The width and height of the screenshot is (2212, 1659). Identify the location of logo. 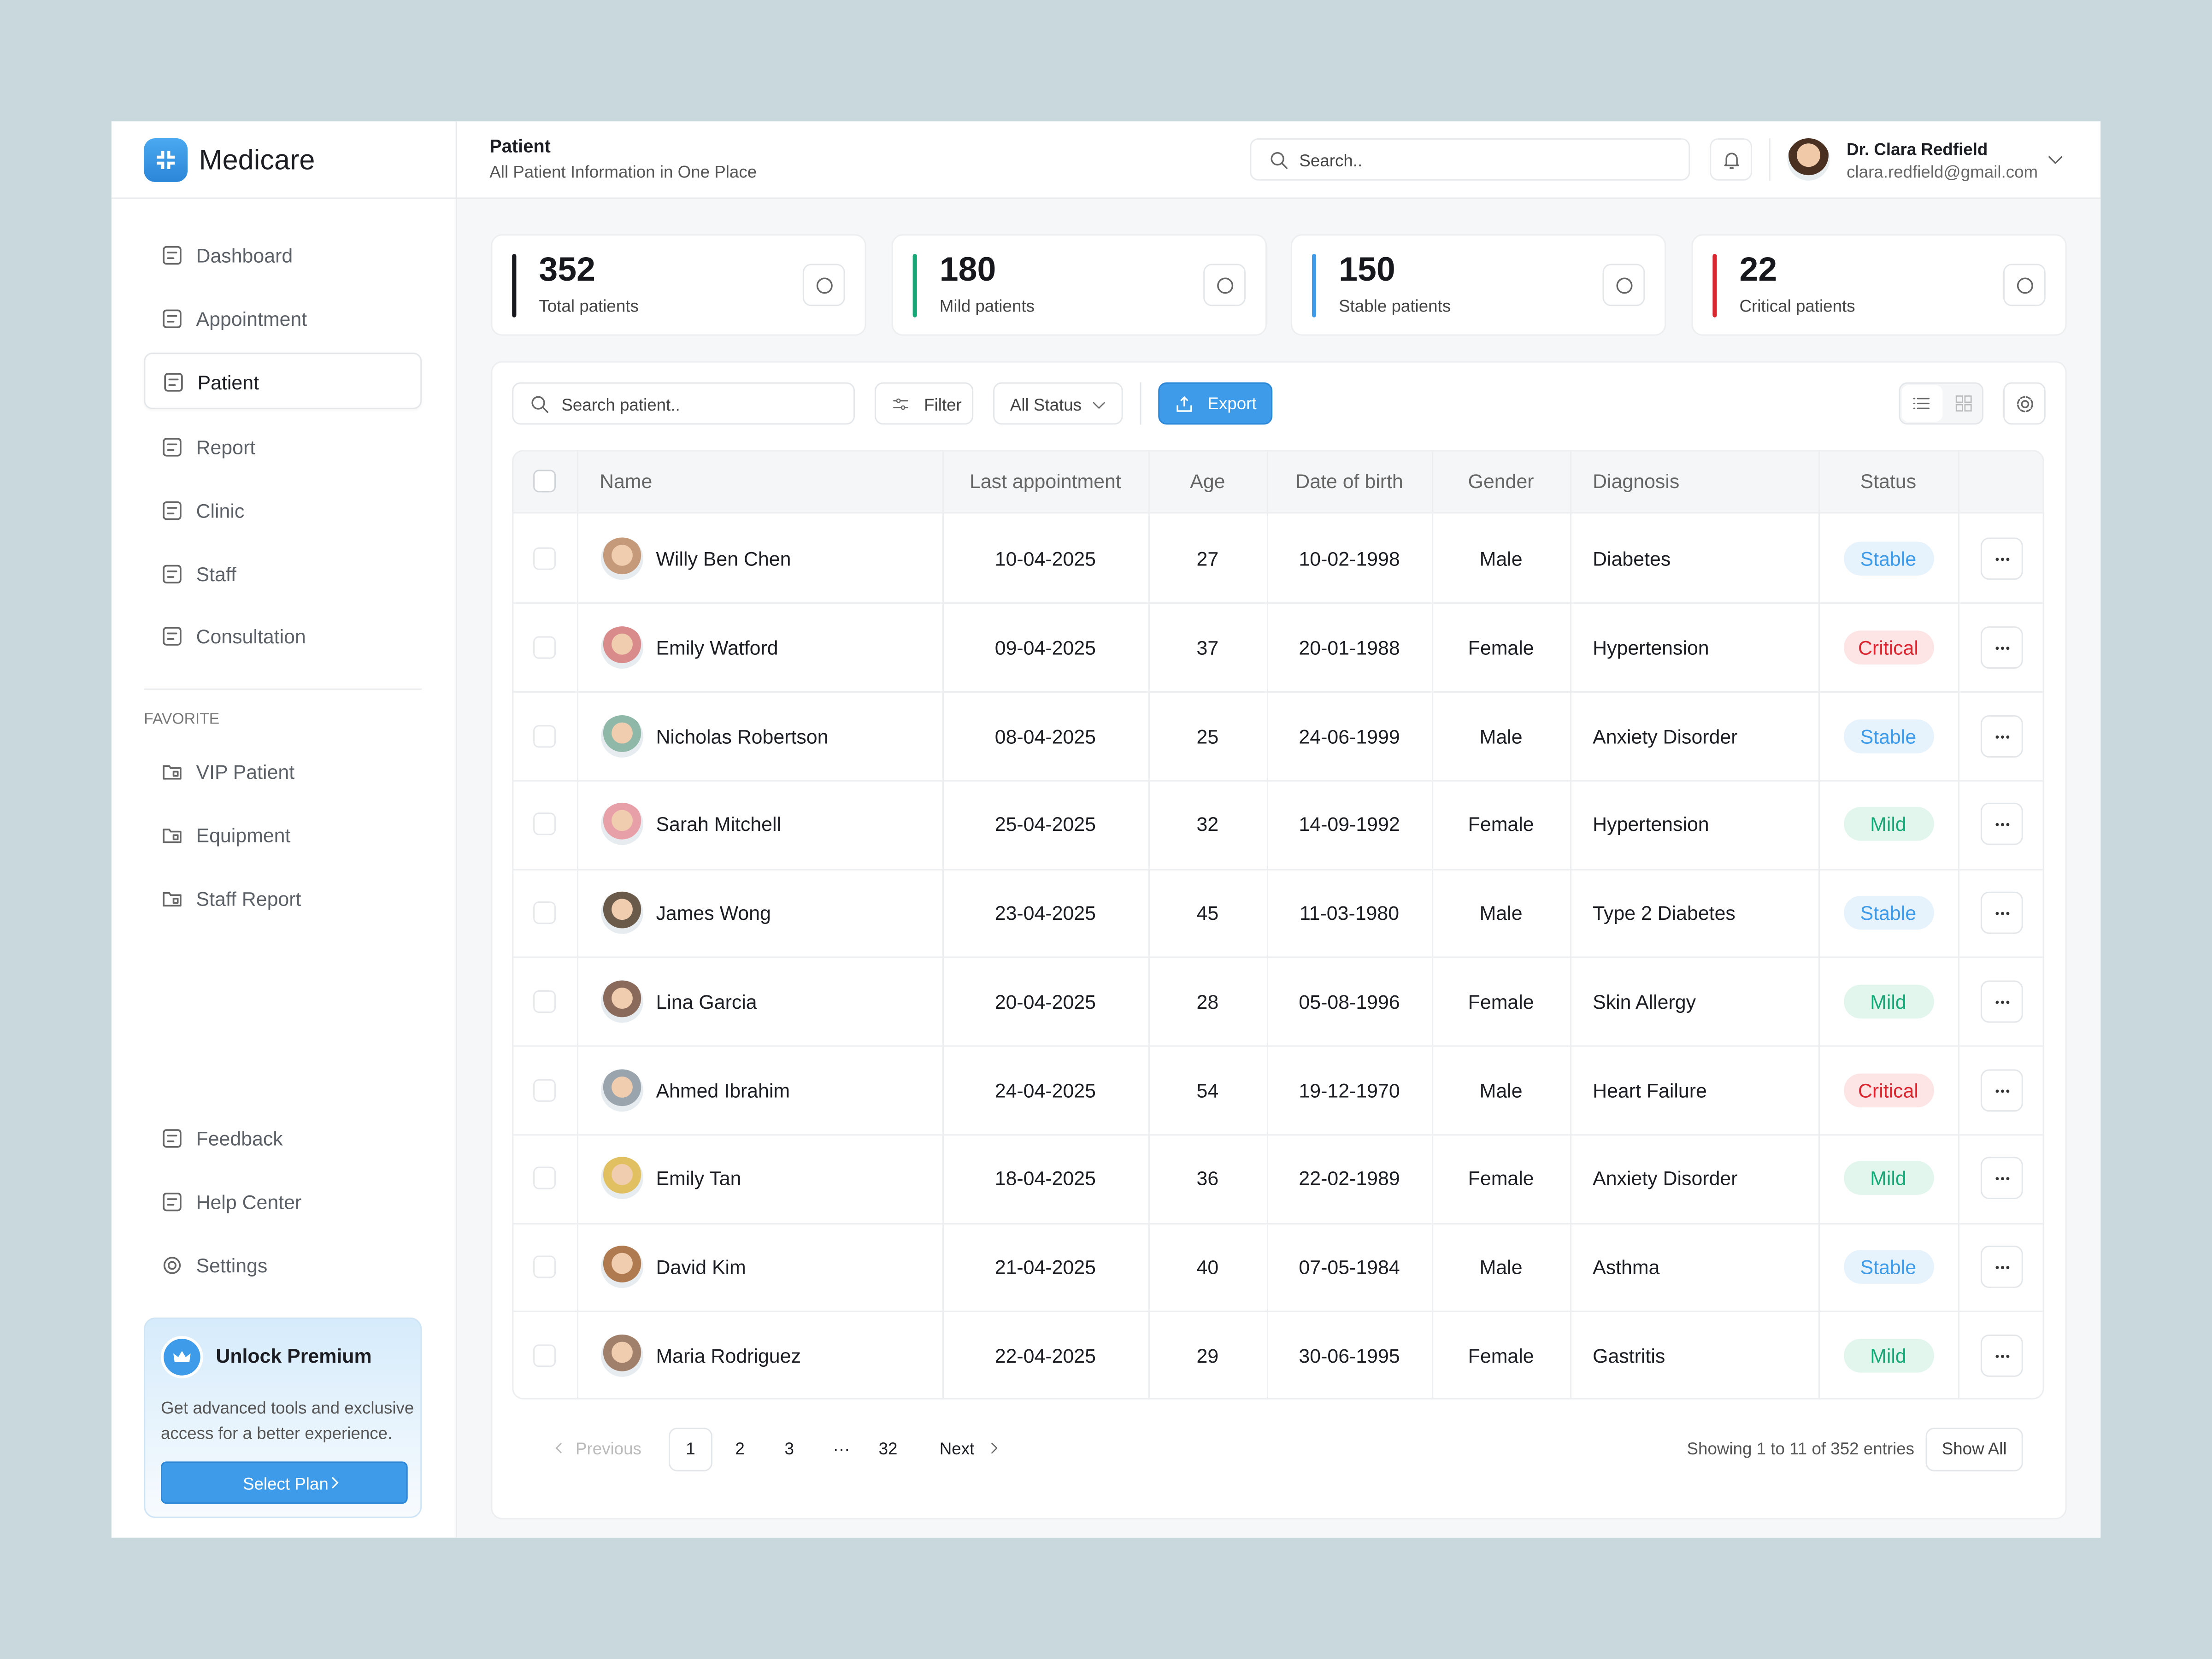
(166, 160).